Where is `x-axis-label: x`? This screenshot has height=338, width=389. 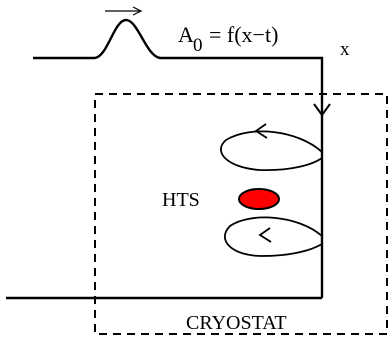
x-axis-label: x is located at coordinates (345, 49).